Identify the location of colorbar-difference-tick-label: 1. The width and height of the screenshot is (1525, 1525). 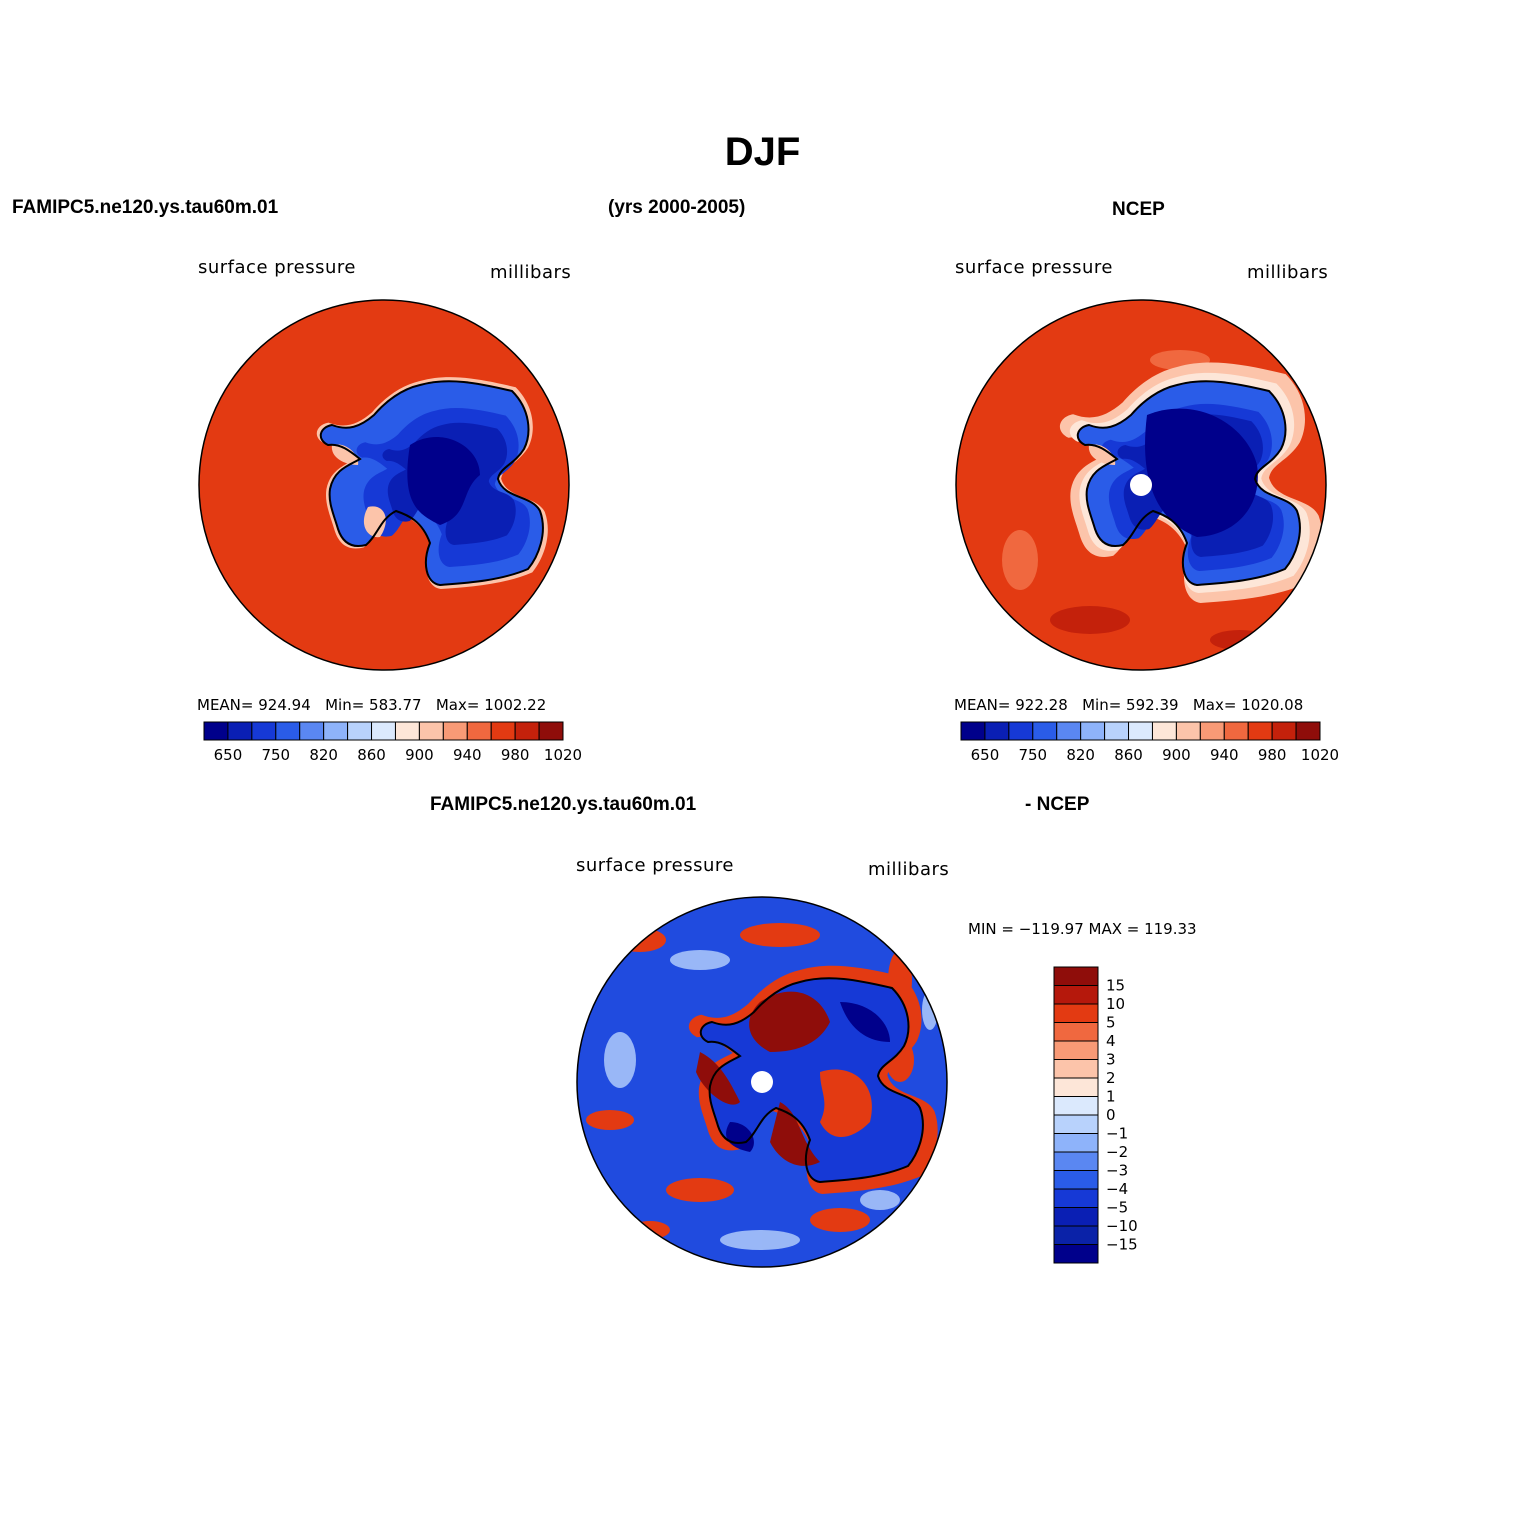
(1111, 1097).